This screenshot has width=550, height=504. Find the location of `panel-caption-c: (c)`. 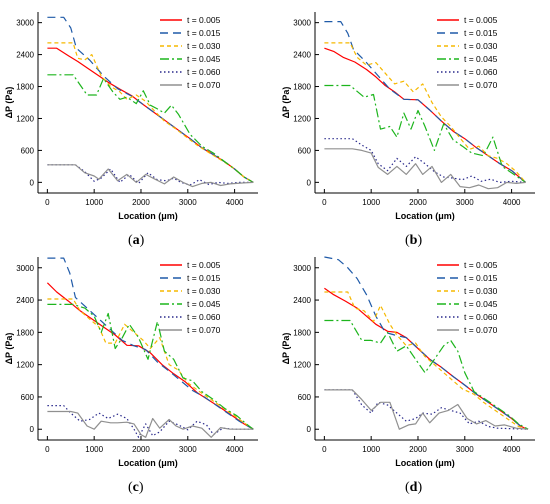

panel-caption-c: (c) is located at coordinates (136, 487).